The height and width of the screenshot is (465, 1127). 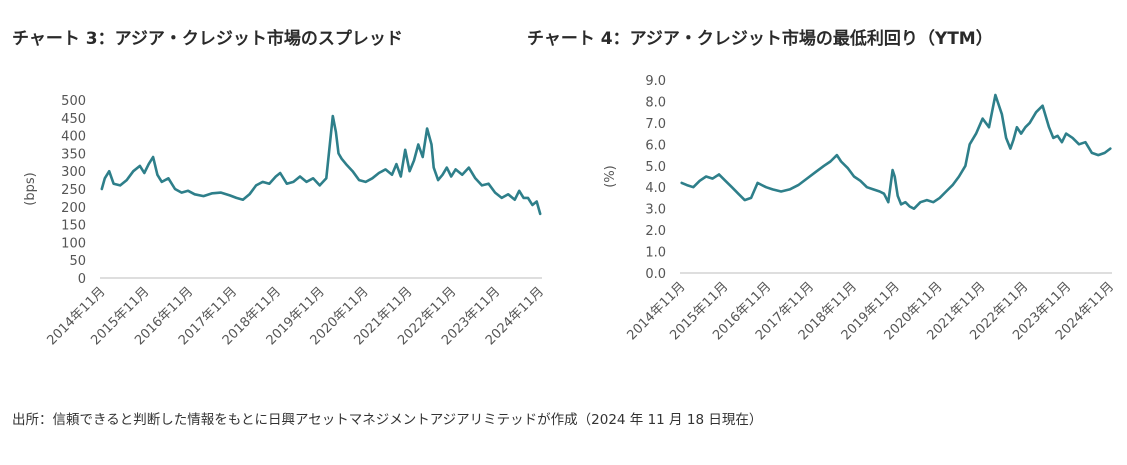 What do you see at coordinates (655, 253) in the screenshot?
I see `y-tick-label: 1.0` at bounding box center [655, 253].